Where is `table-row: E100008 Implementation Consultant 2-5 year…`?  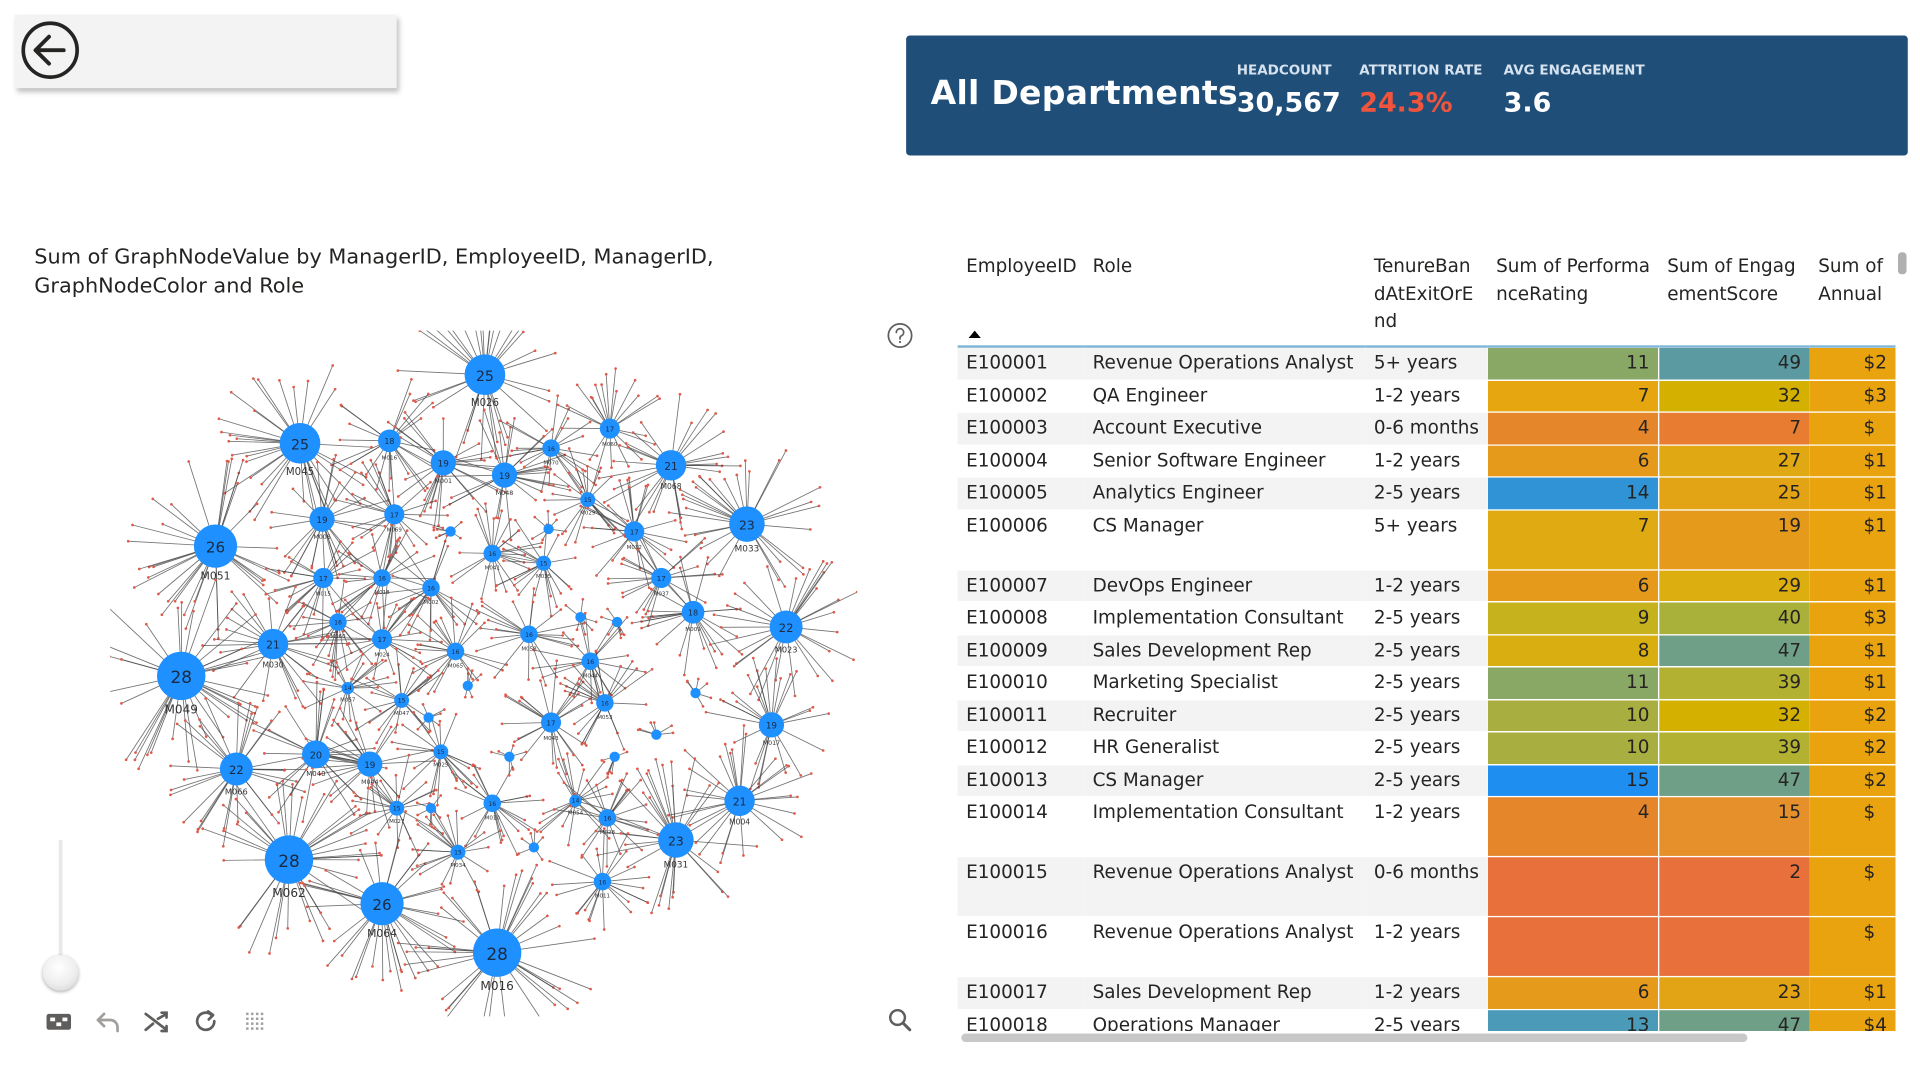
table-row: E100008 Implementation Consultant 2-5 year… is located at coordinates (1426, 618).